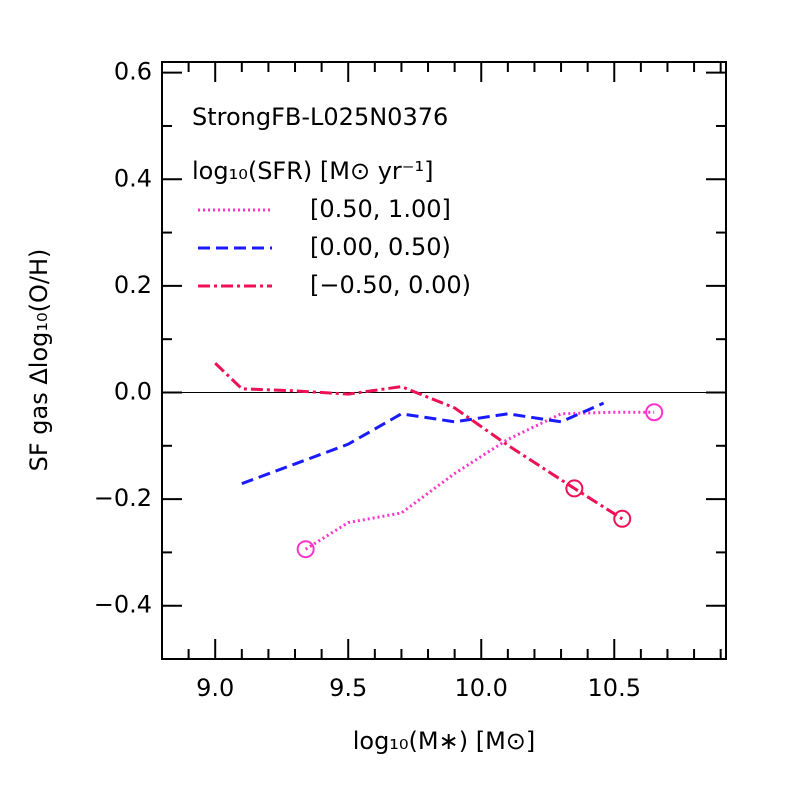 The height and width of the screenshot is (790, 786). What do you see at coordinates (133, 72) in the screenshot?
I see `y-tick-label: 0.6` at bounding box center [133, 72].